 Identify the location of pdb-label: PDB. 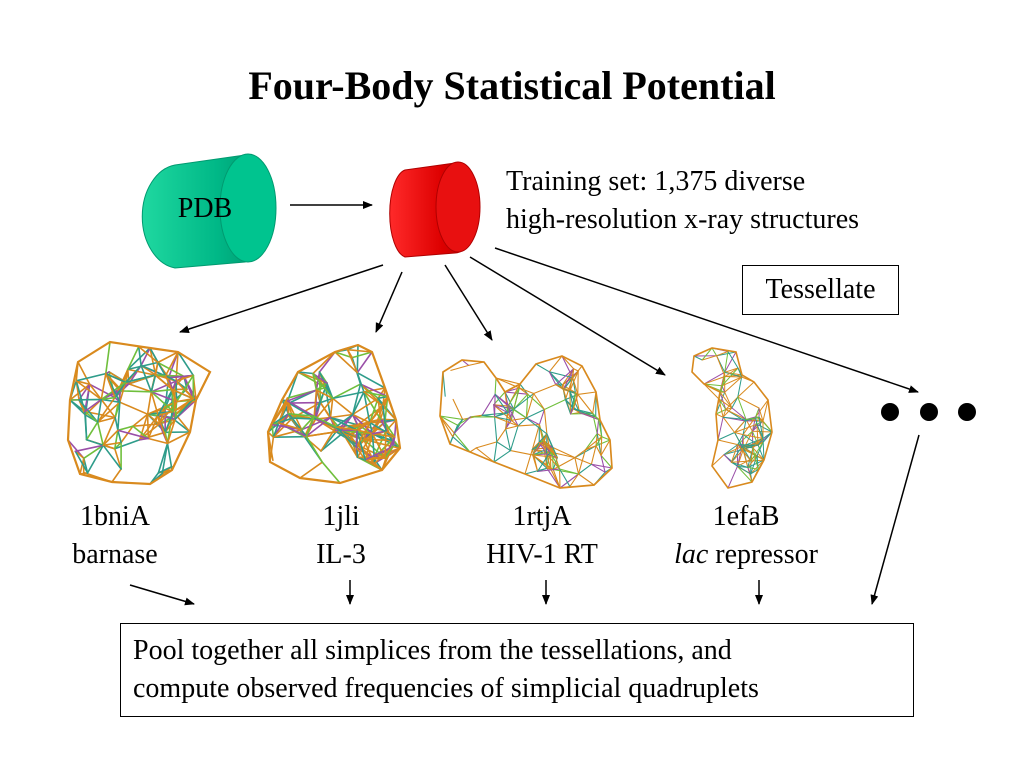
(205, 208).